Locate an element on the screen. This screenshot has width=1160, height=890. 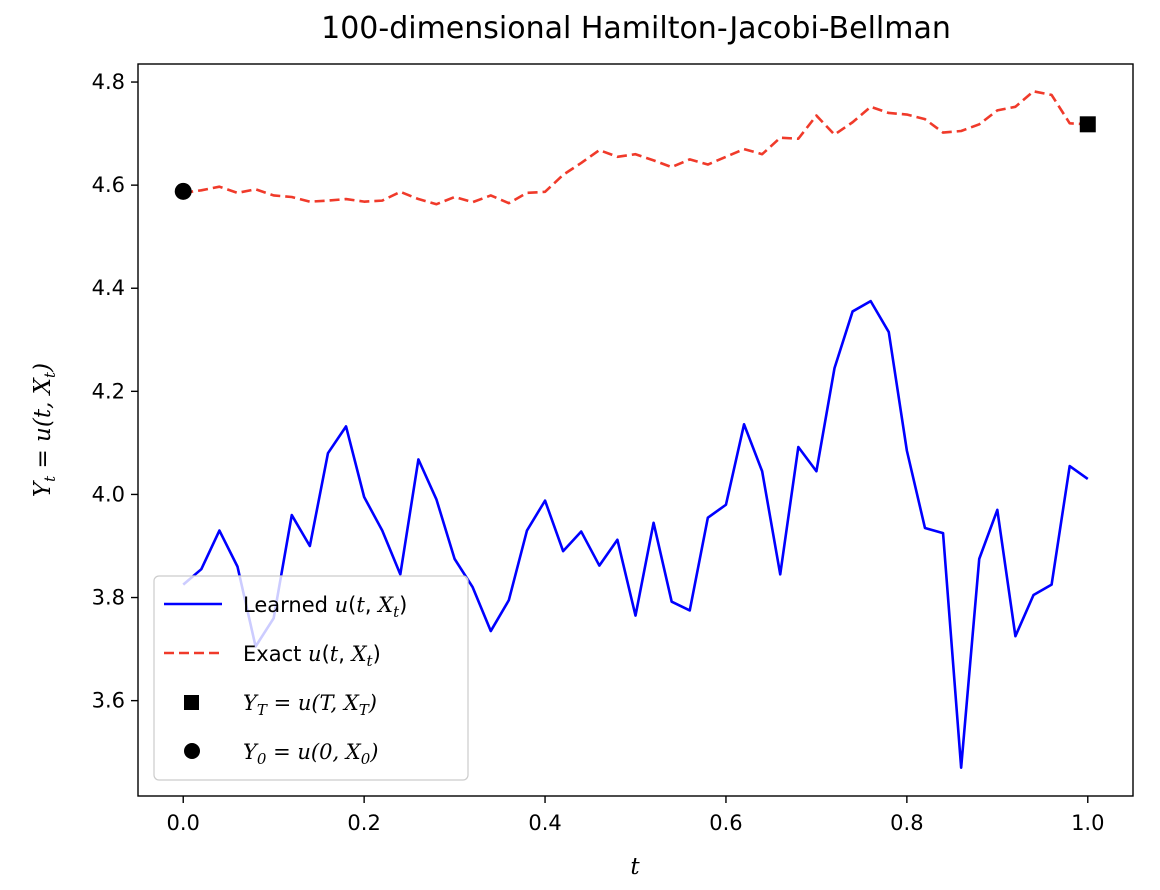
y-tick-label: 3.8 is located at coordinates (108, 598).